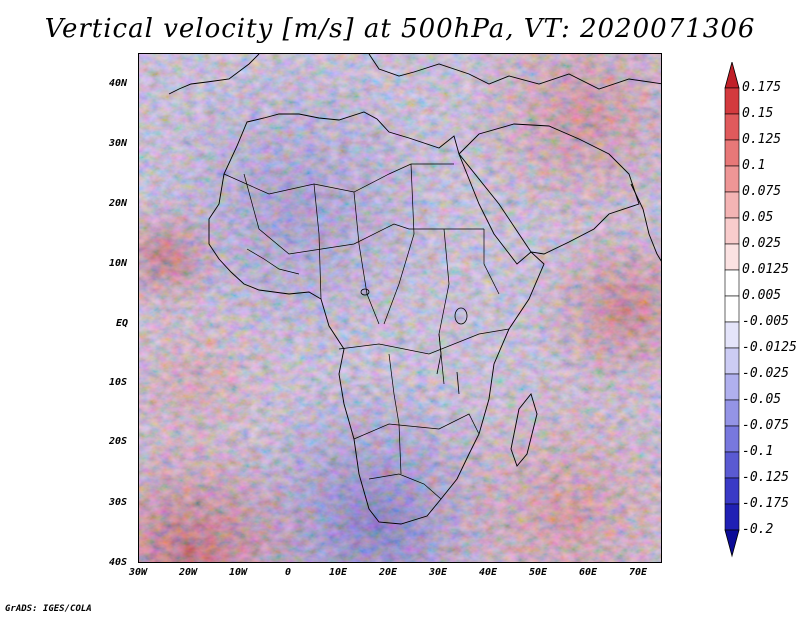  I want to click on colorbar-tick-label: 0.075, so click(762, 191).